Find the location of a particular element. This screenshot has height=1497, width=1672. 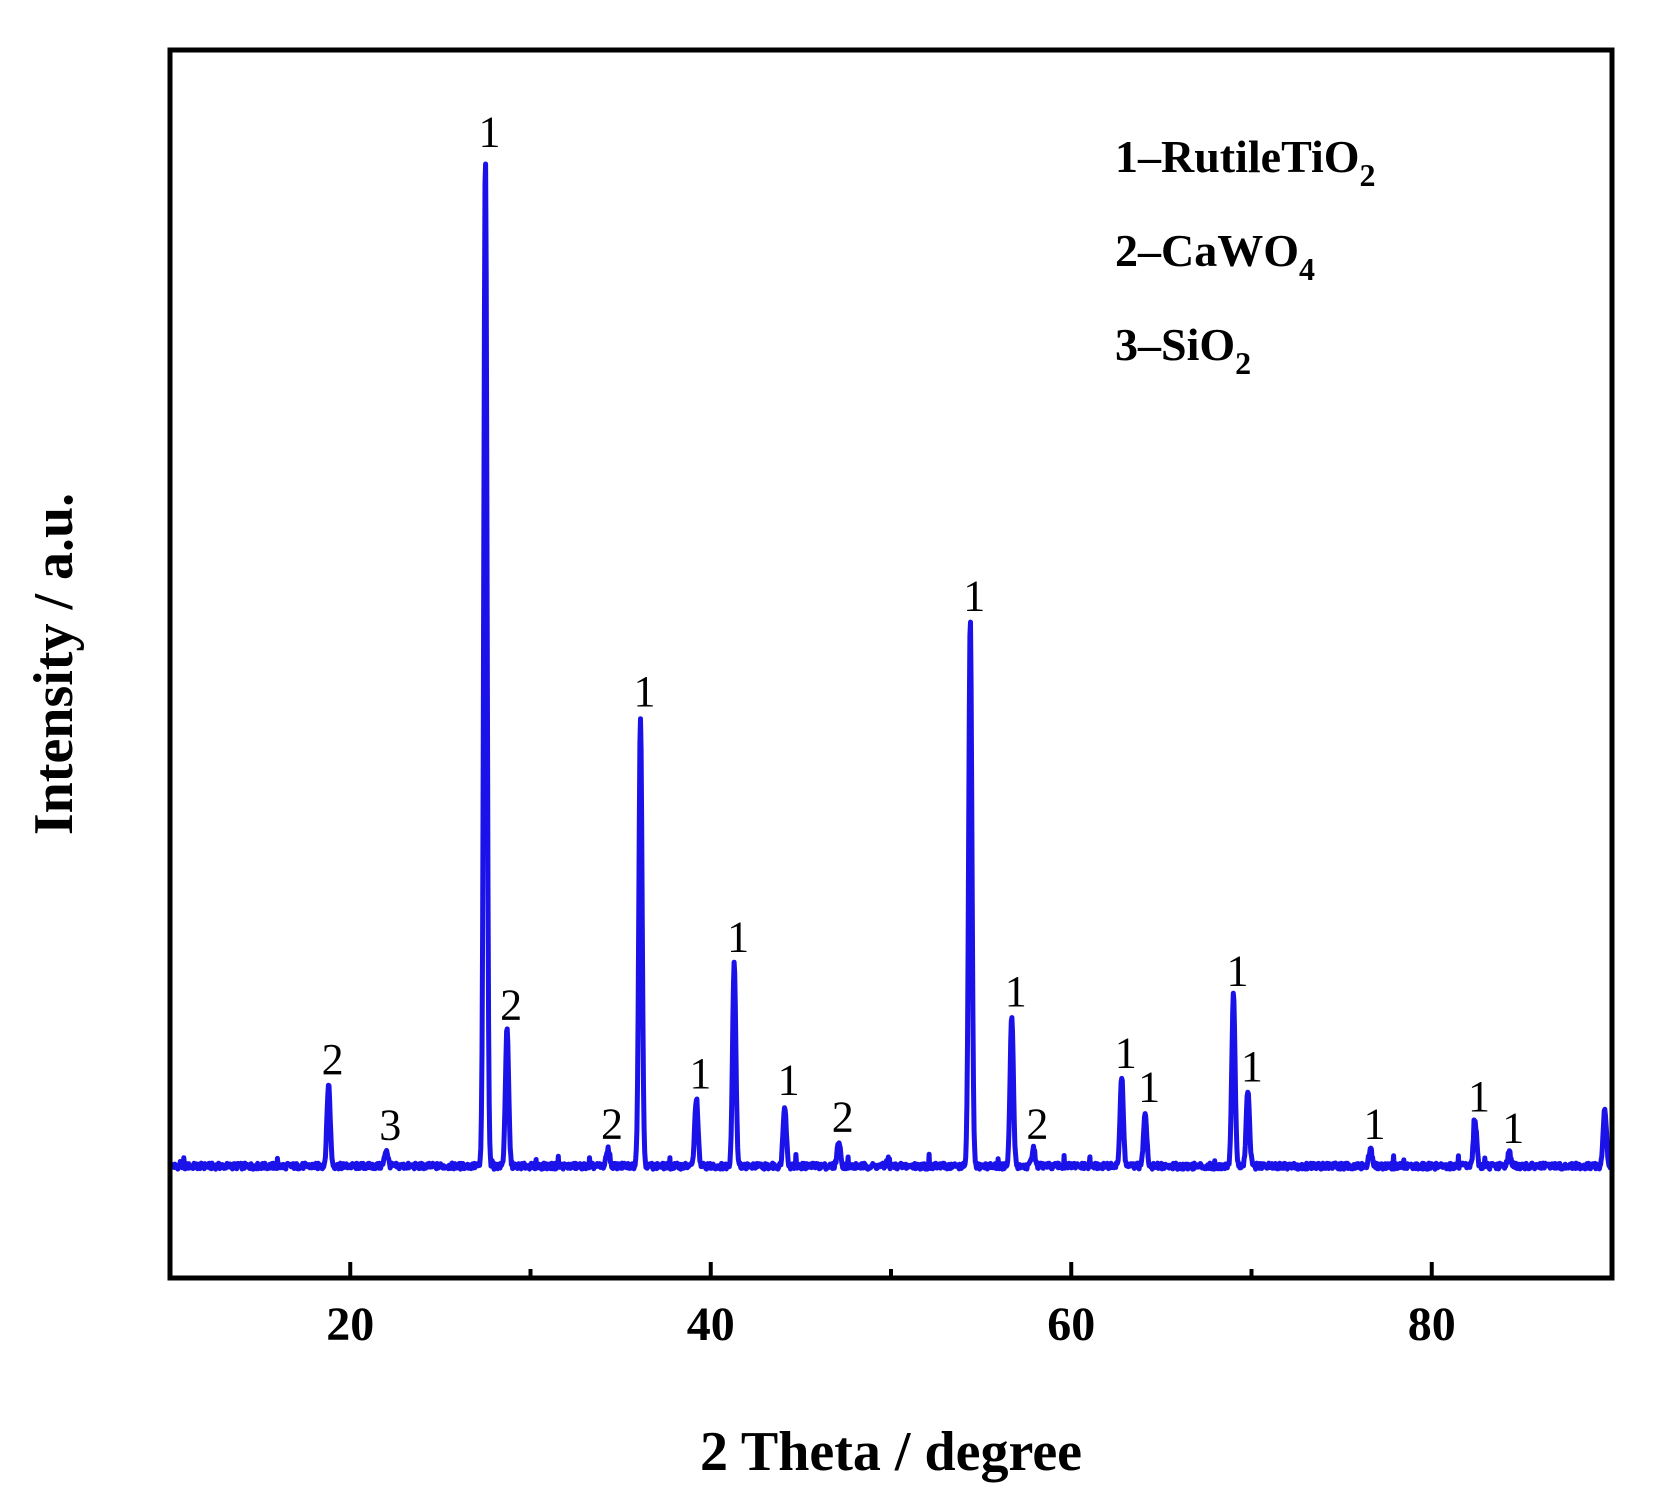

legend-entry-text: 2–CaWO is located at coordinates (1207, 250).